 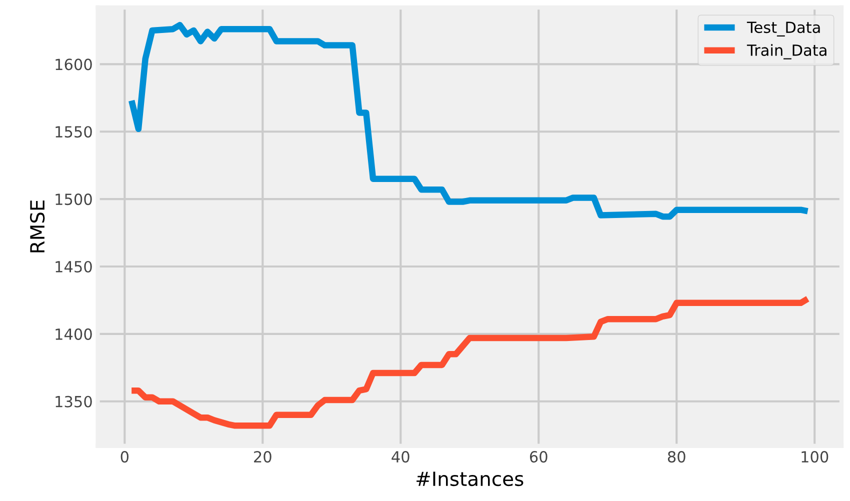 I want to click on y-tick-label: 1400, so click(x=74, y=334).